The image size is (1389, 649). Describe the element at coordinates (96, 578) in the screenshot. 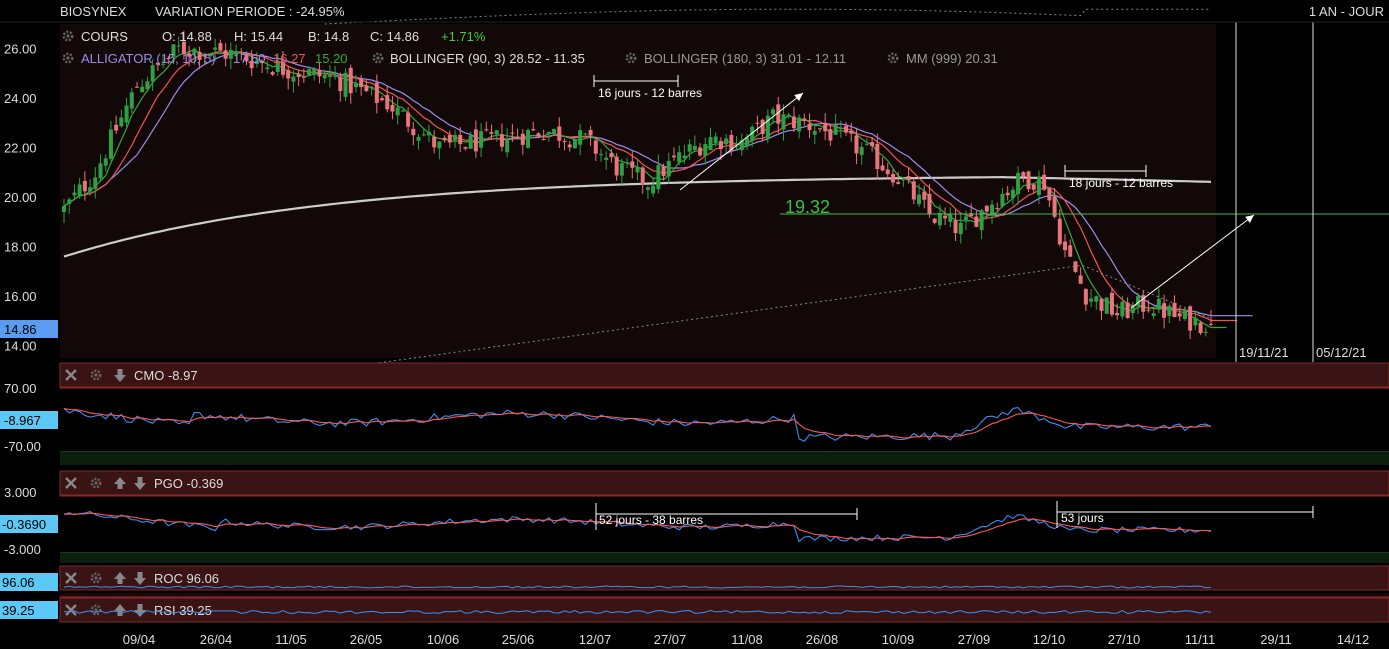

I see `settings-gear-icon` at that location.